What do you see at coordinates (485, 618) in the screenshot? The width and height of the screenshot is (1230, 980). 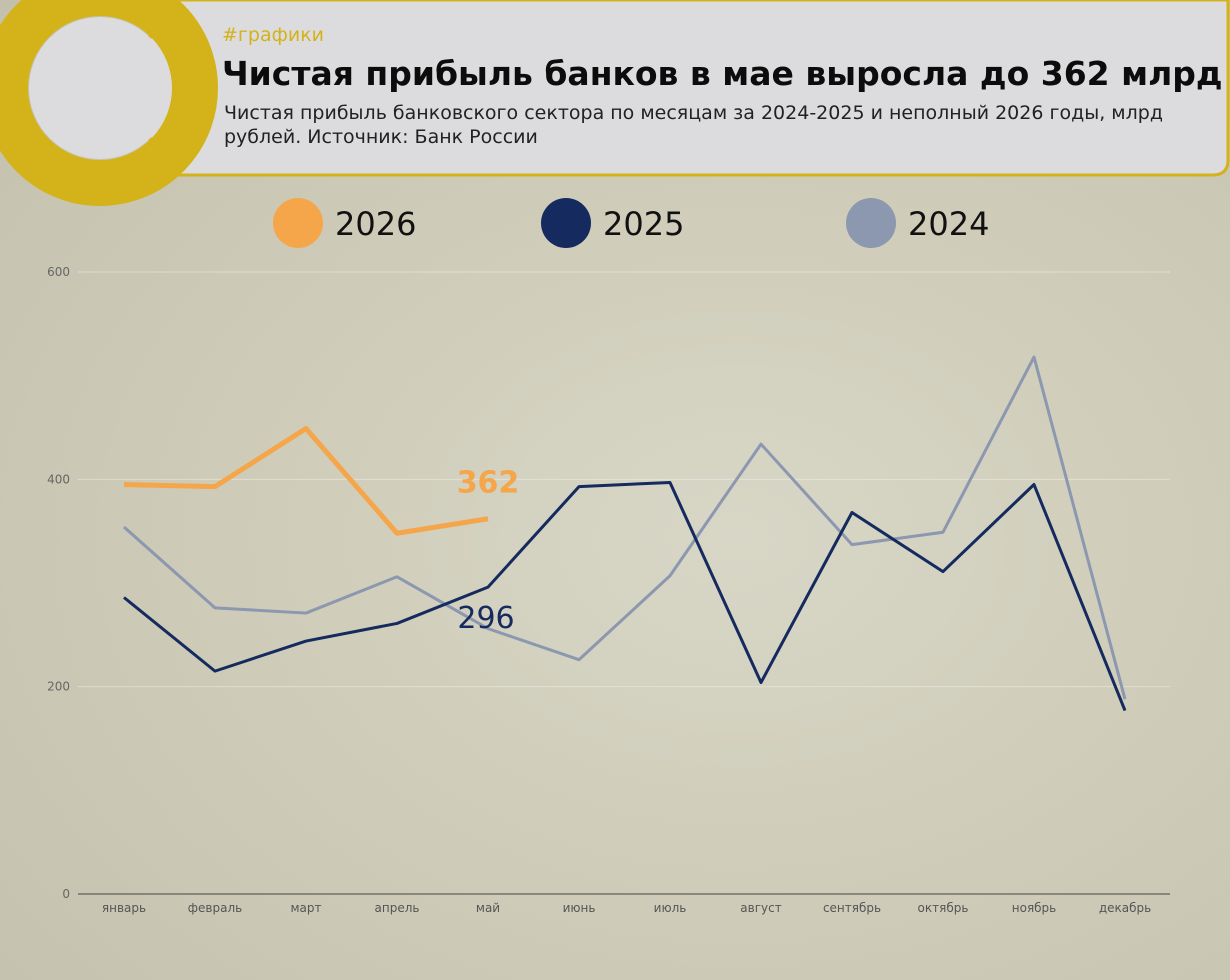 I see `value-label: 296` at bounding box center [485, 618].